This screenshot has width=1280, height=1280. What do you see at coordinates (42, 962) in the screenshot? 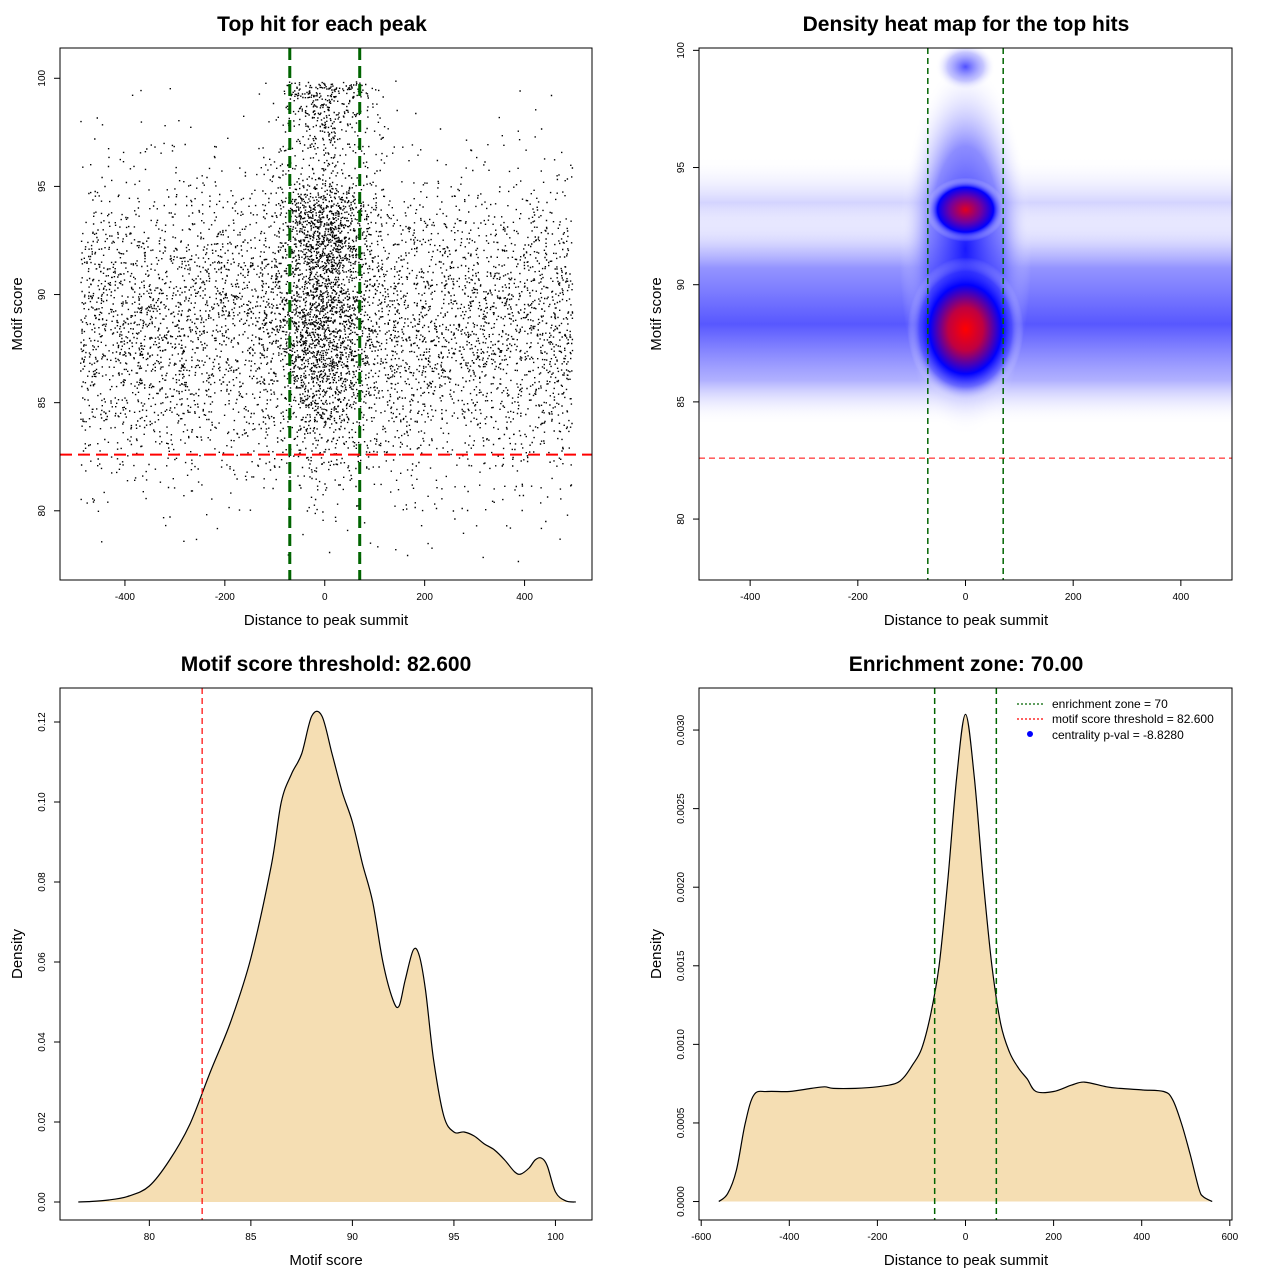
I see `score-density-y-tick-label: 0.06` at bounding box center [42, 962].